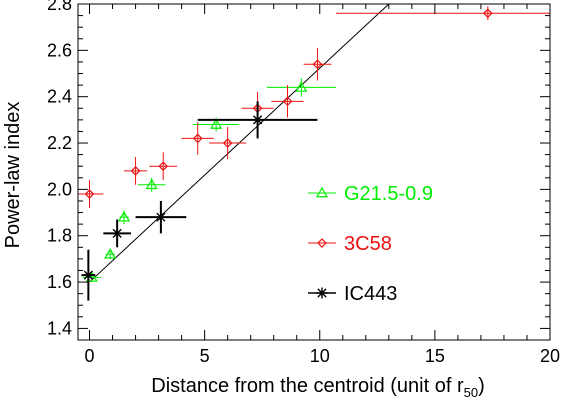 The image size is (564, 401). What do you see at coordinates (435, 356) in the screenshot?
I see `x-tick-label: 15` at bounding box center [435, 356].